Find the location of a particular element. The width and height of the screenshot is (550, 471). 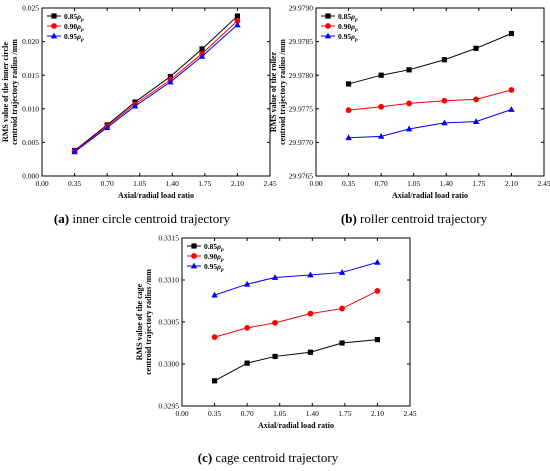

legend-entry: 0.90ρp is located at coordinates (348, 27).